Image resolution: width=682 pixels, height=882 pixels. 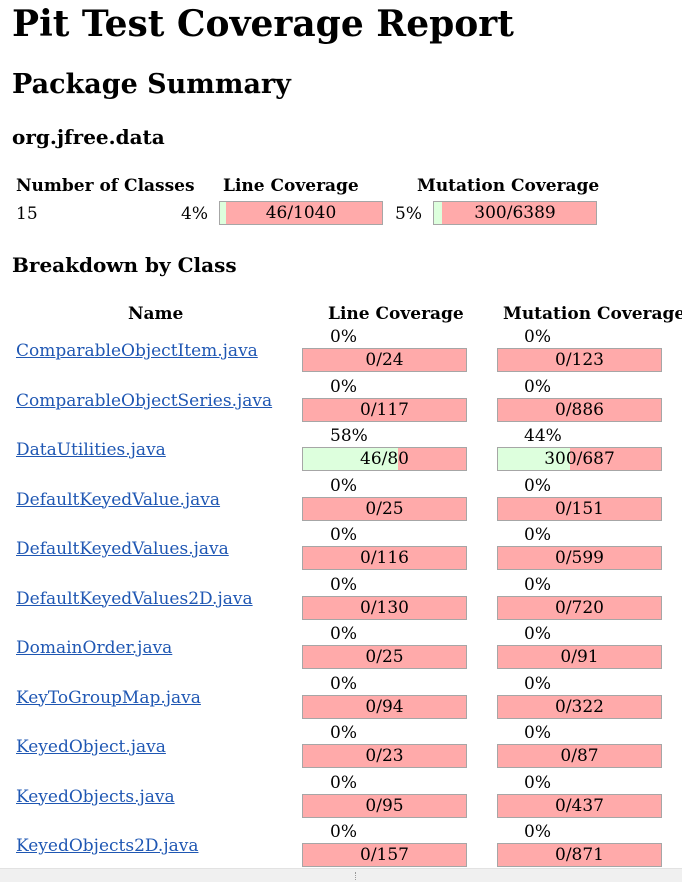 I want to click on mutation-coverage-value: 0/87, so click(x=579, y=756).